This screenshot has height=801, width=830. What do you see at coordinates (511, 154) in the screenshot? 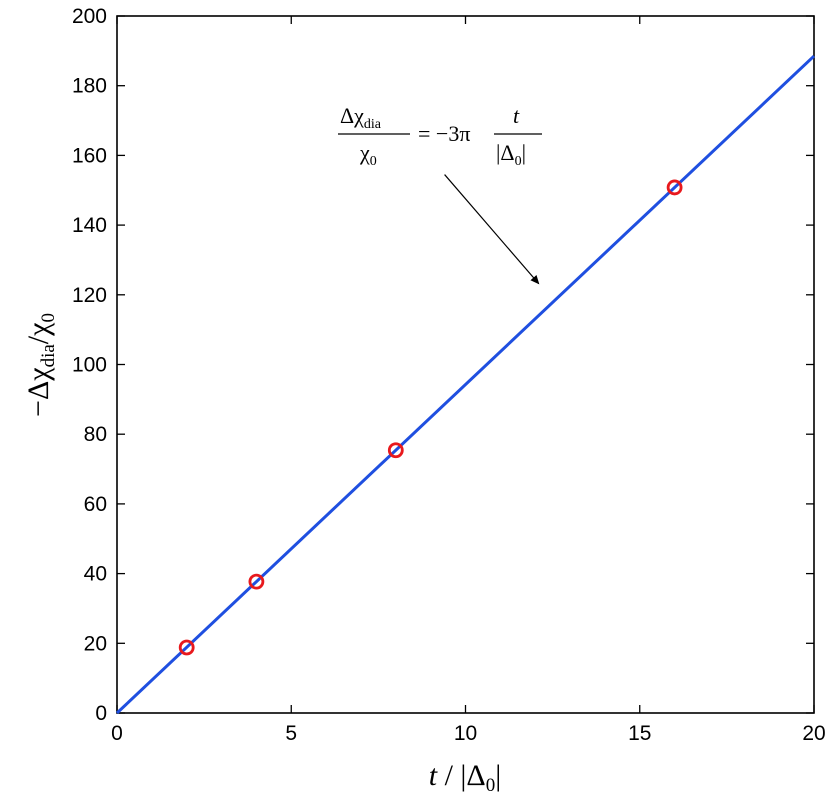
I see `annotation-t-denominator: |Δ0|` at bounding box center [511, 154].